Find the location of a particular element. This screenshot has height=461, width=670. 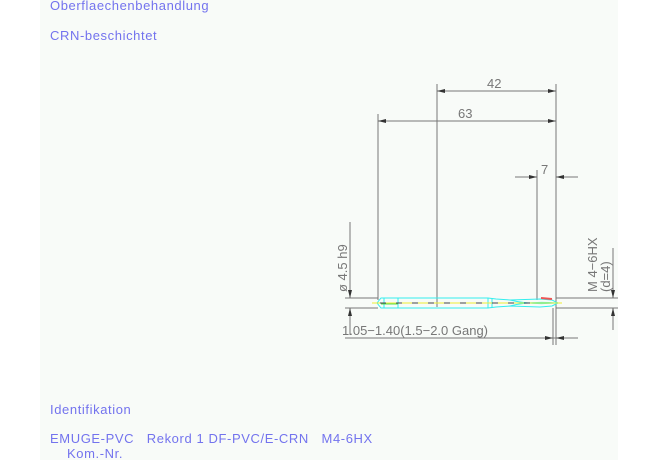

dim-42: 42 is located at coordinates (494, 83).